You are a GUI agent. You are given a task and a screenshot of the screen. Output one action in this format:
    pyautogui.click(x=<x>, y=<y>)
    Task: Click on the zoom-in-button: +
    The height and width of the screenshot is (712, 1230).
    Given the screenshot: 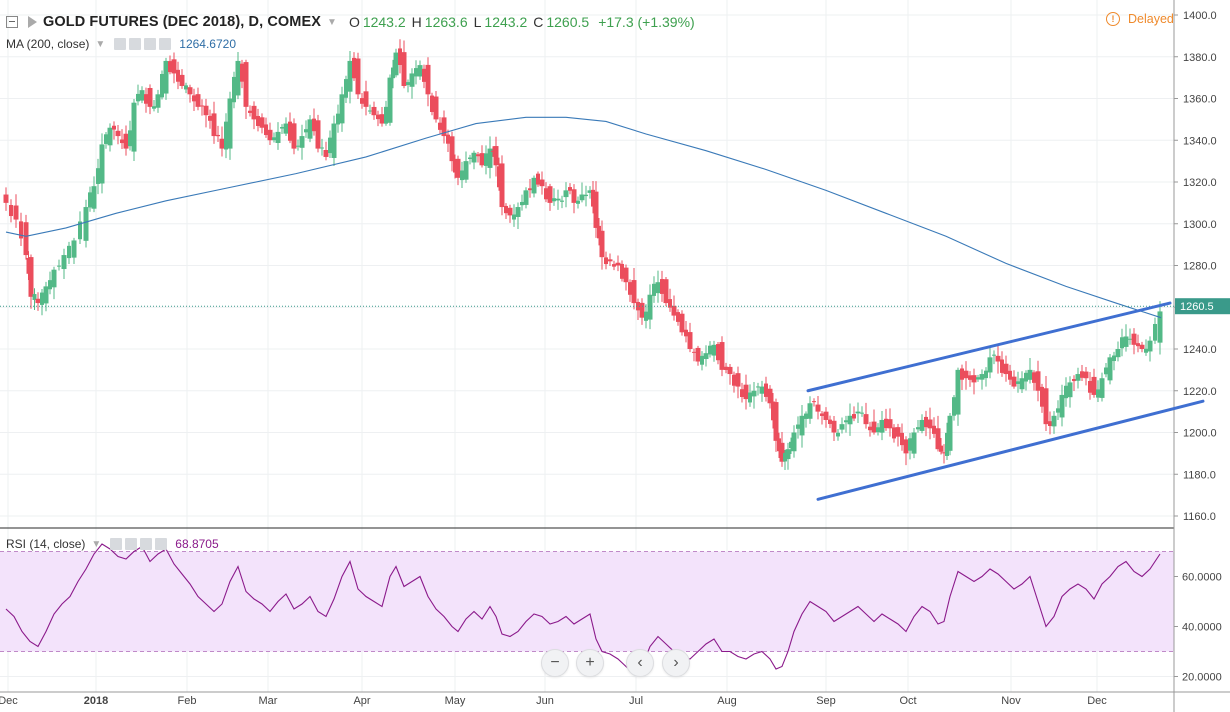 What is the action you would take?
    pyautogui.click(x=590, y=663)
    